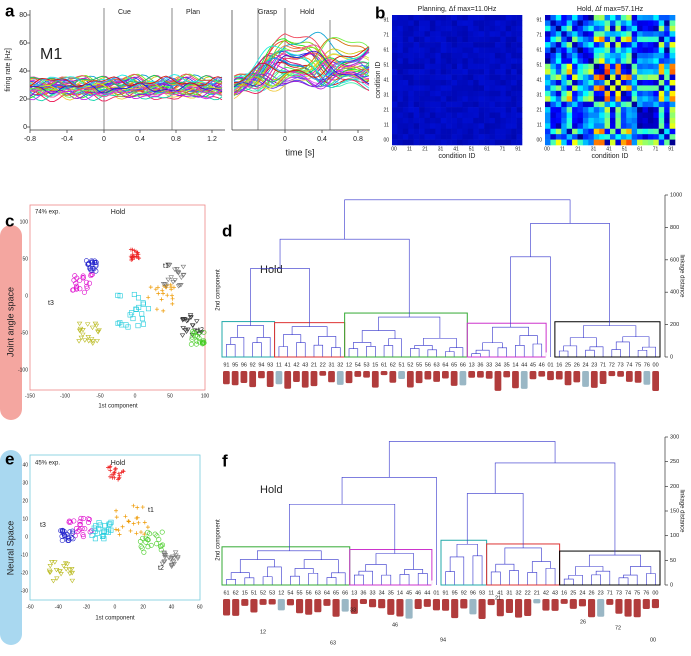 This screenshot has height=656, width=691. Describe the element at coordinates (11, 547) in the screenshot. I see `side-bar` at that location.